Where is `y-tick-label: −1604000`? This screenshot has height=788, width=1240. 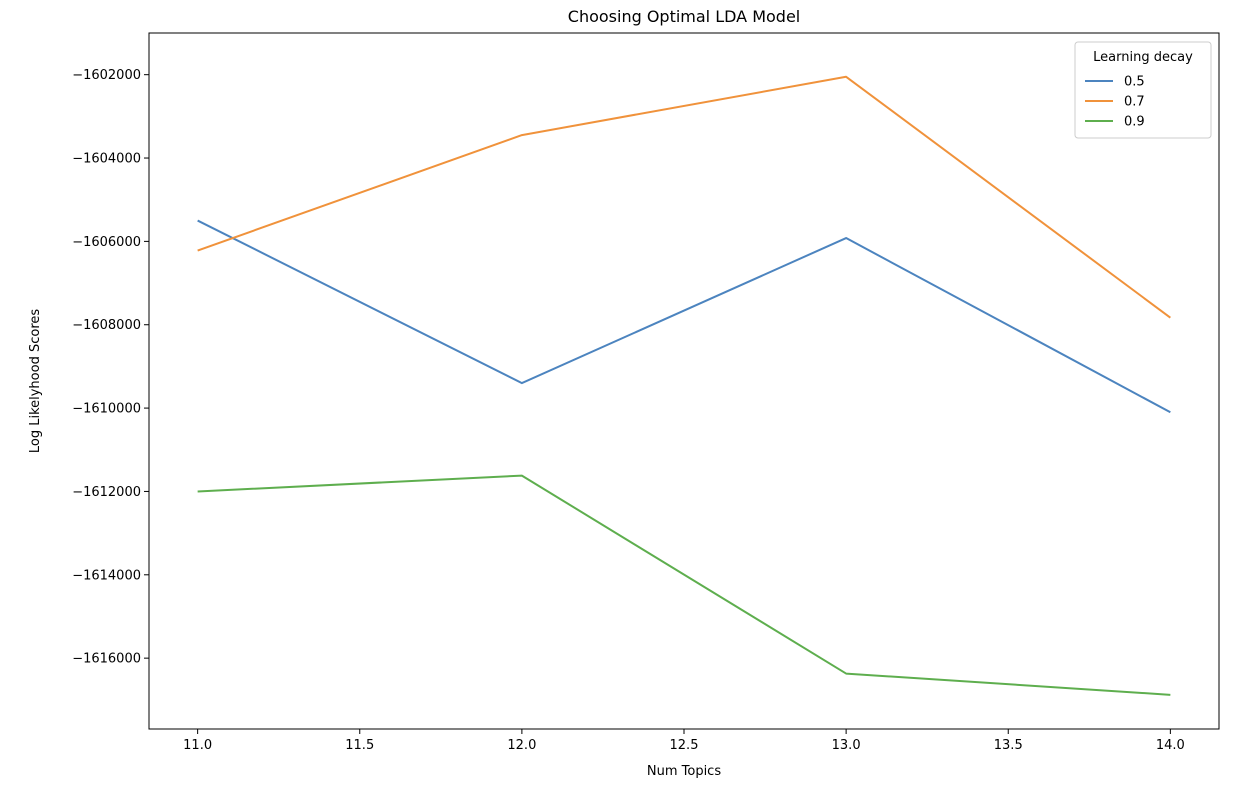
y-tick-label: −1604000 is located at coordinates (106, 159).